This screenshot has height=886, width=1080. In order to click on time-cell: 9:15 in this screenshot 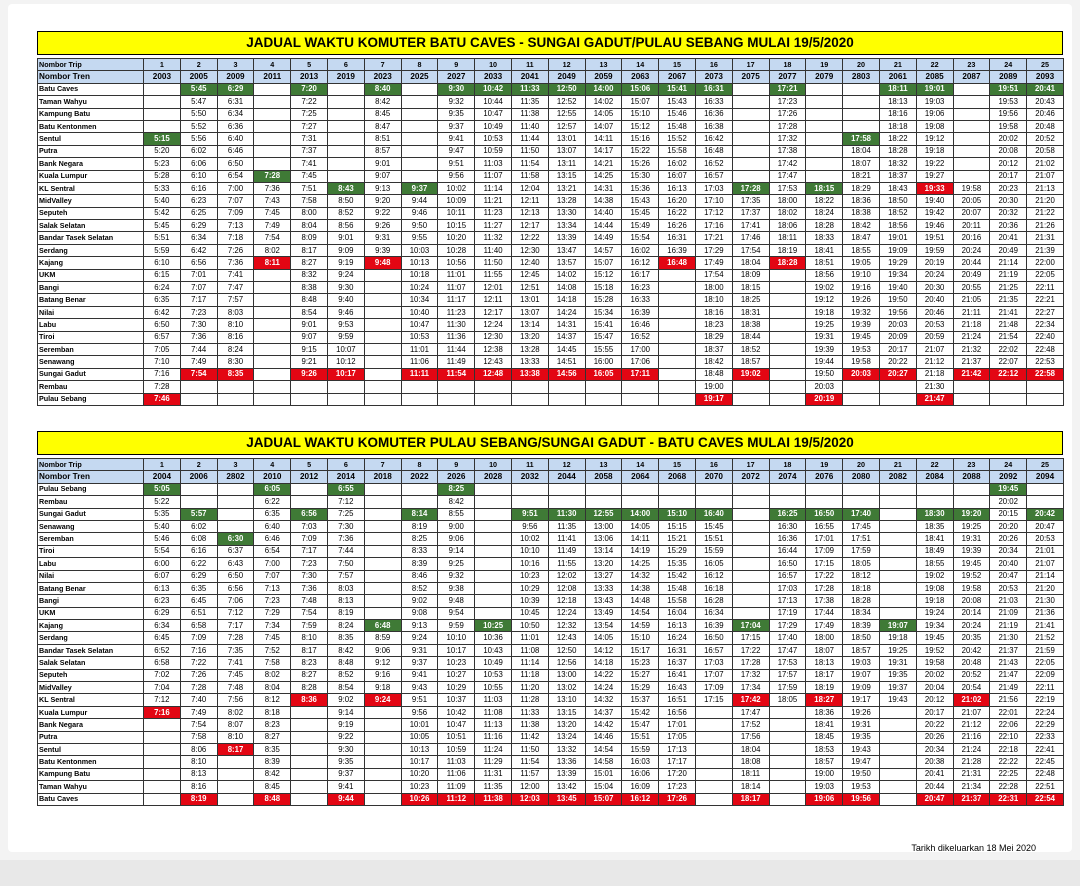, I will do `click(309, 349)`.